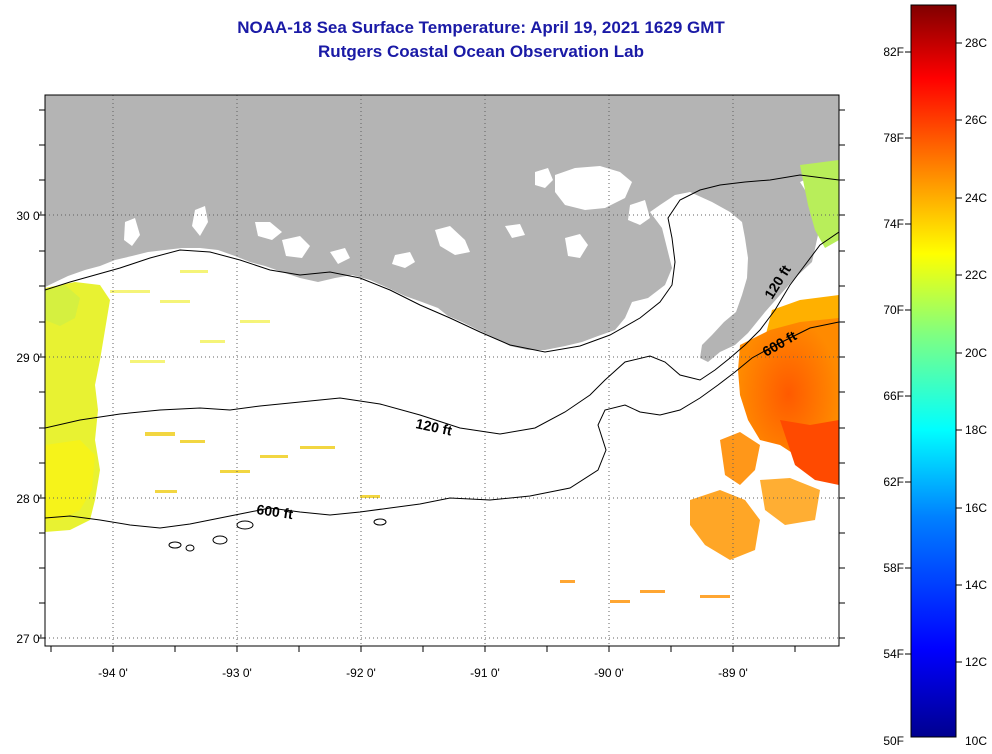 The height and width of the screenshot is (754, 992). Describe the element at coordinates (733, 673) in the screenshot. I see `lon-label: -89 0'` at that location.